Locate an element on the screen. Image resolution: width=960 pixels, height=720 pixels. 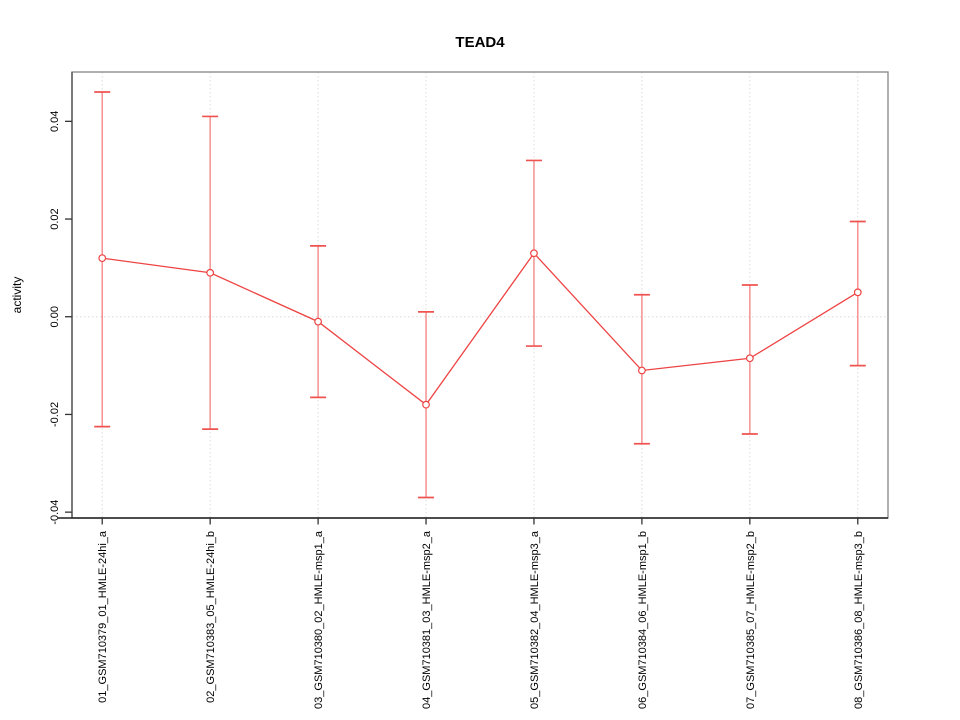
y-axis-tick-label: 0.04 is located at coordinates (55, 121).